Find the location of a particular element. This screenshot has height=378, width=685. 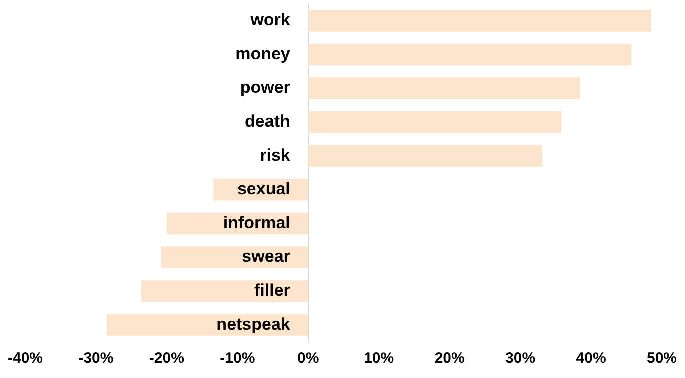

x-tick-label: 40% is located at coordinates (591, 359).